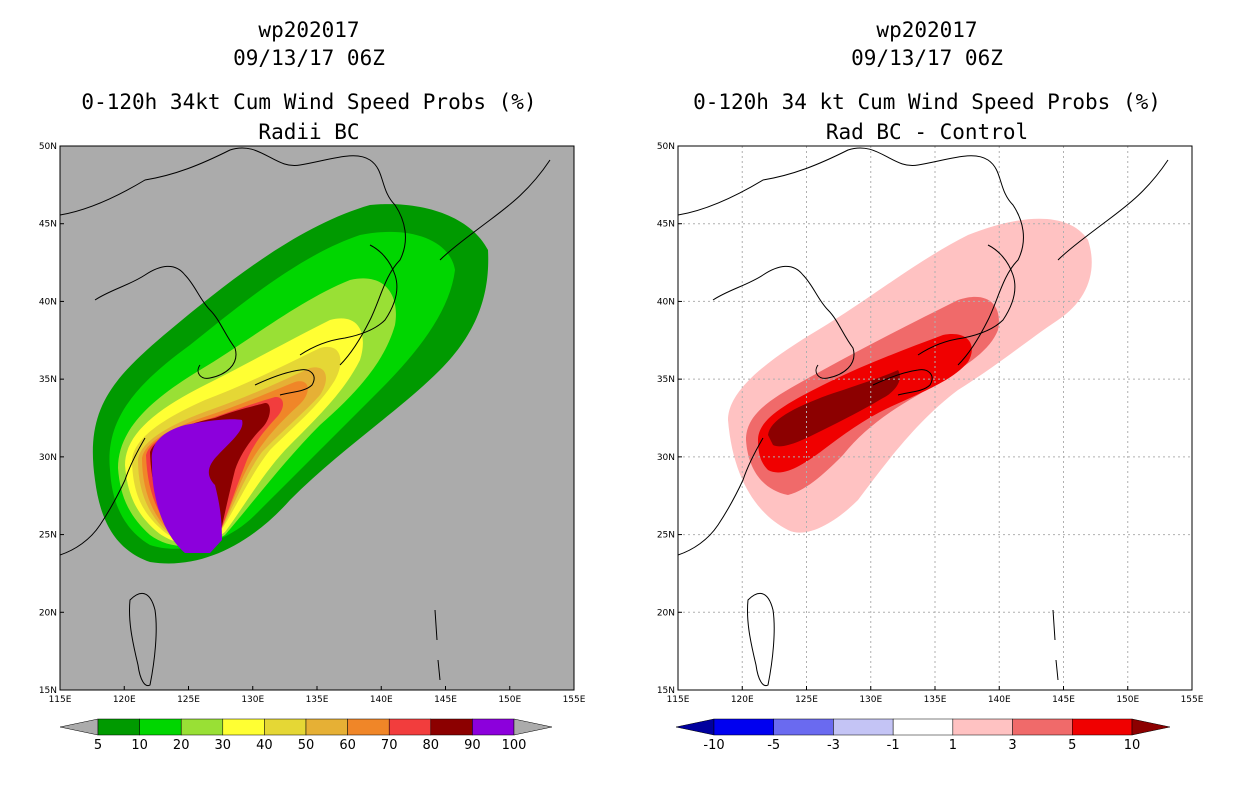  Describe the element at coordinates (833, 745) in the screenshot. I see `colorbar-label: -3` at that location.